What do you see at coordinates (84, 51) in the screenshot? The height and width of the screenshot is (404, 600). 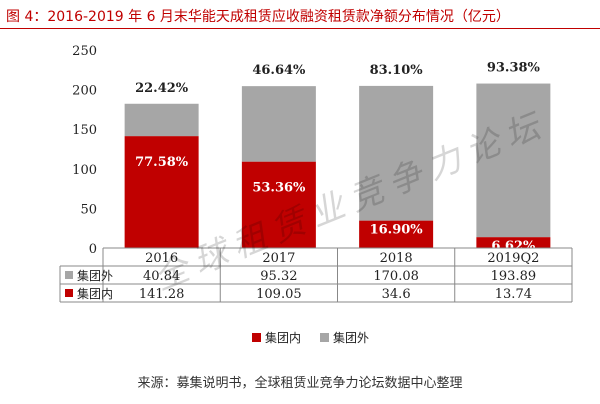 I see `y-tick-label: 250` at bounding box center [84, 51].